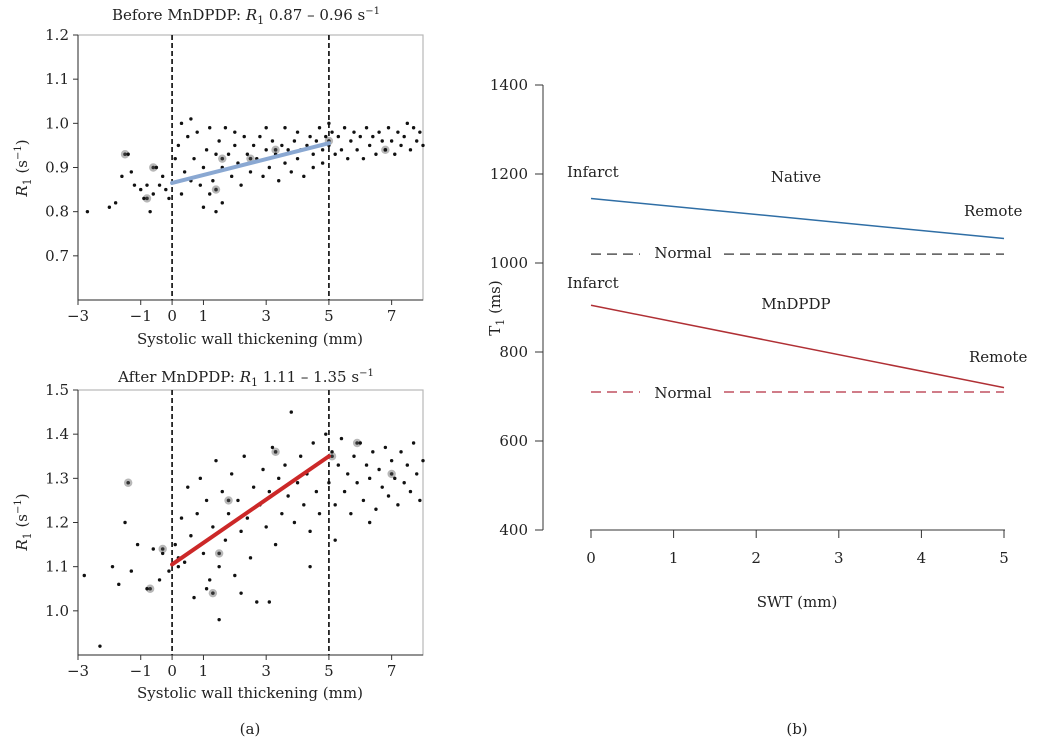 The height and width of the screenshot is (742, 1038). What do you see at coordinates (513, 441) in the screenshot?
I see `y-tick-label: 600` at bounding box center [513, 441].